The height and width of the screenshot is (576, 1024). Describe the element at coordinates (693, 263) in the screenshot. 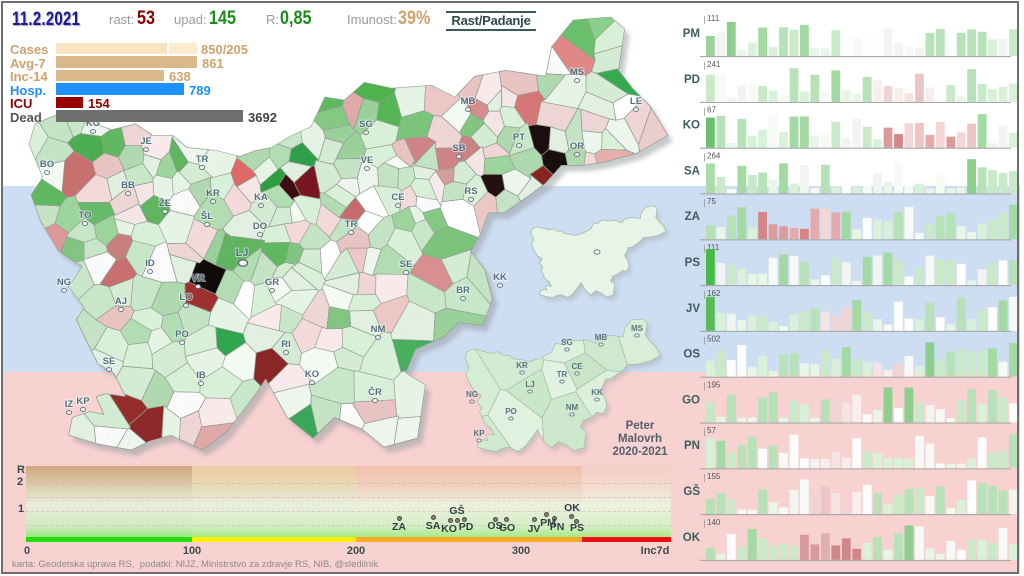

I see `svg-text: PS` at that location.